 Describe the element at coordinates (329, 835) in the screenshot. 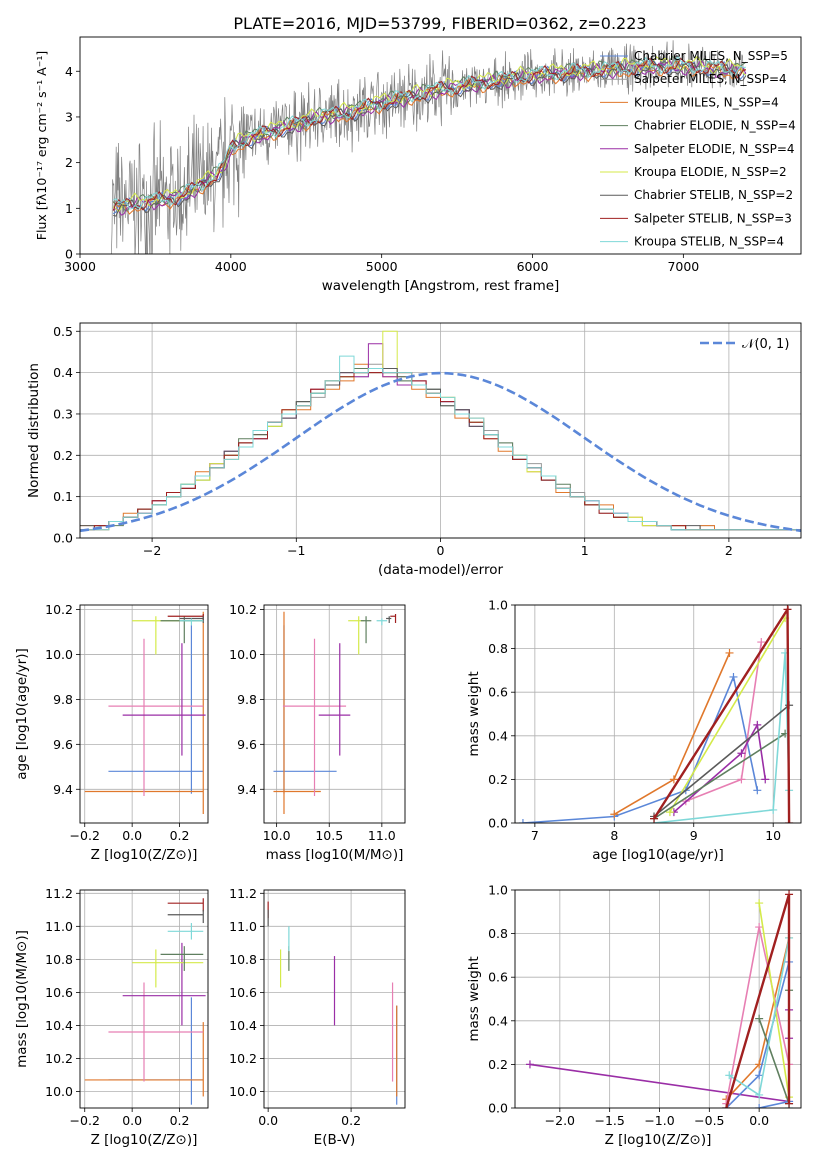

I see `x-tick-label: 10.5` at that location.